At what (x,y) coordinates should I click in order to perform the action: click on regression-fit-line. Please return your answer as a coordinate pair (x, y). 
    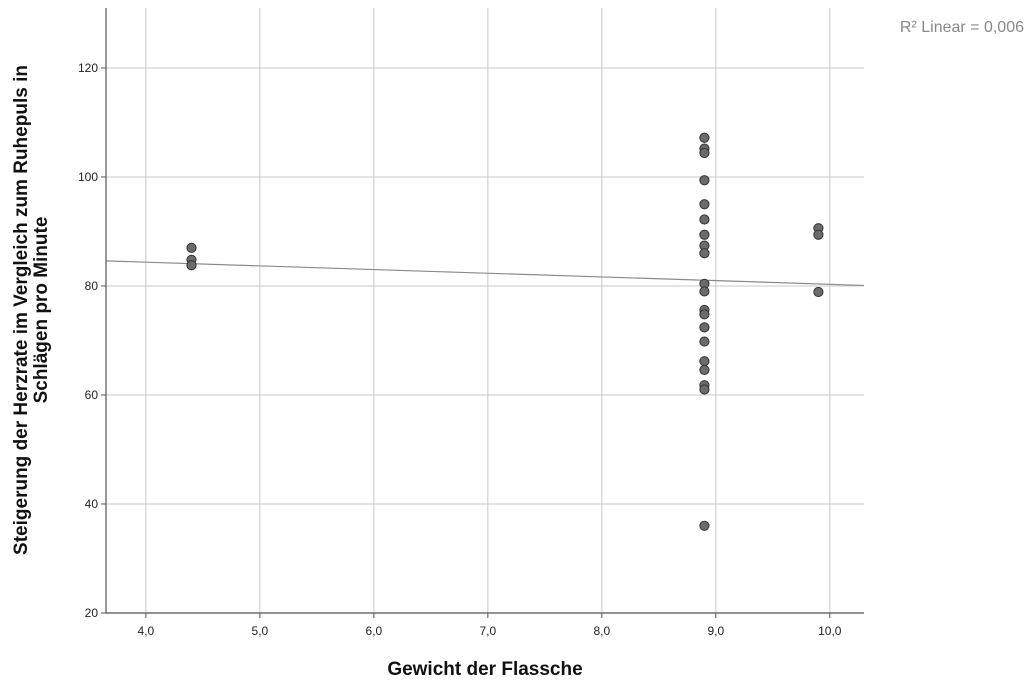
    Looking at the image, I should click on (485, 273).